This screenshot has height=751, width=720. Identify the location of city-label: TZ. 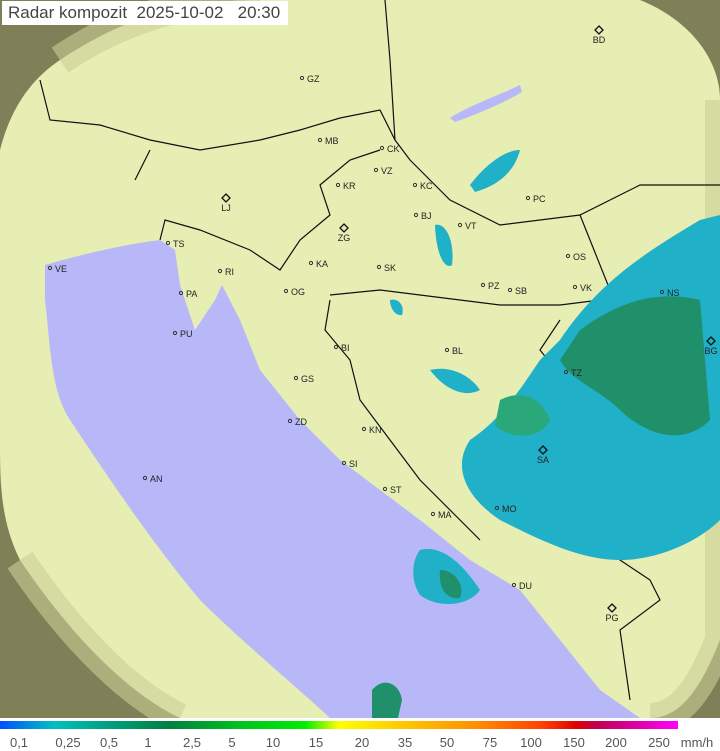
(576, 373).